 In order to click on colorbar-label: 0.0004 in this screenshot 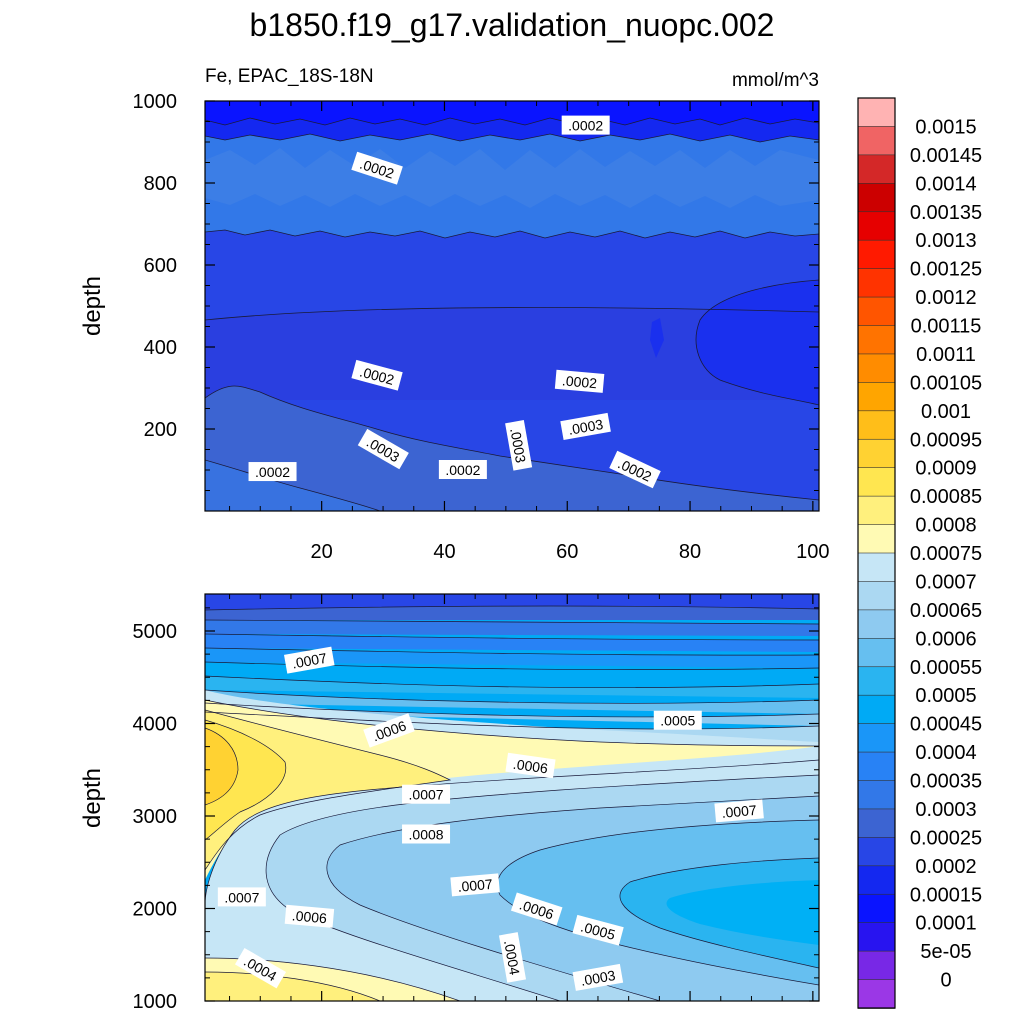, I will do `click(945, 753)`.